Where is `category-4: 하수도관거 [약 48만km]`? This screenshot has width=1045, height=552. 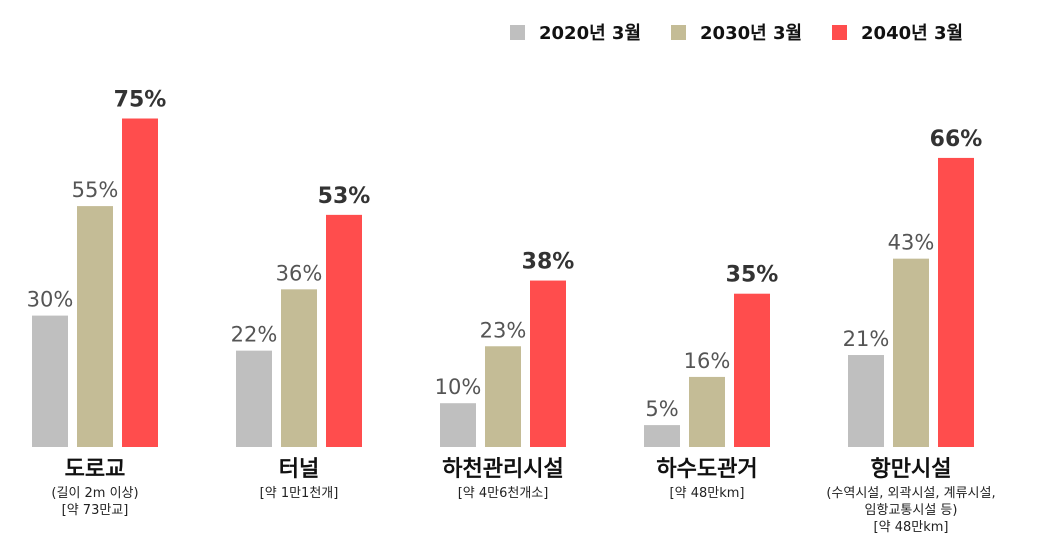 category-4: 하수도관거 [약 48만km] is located at coordinates (707, 478).